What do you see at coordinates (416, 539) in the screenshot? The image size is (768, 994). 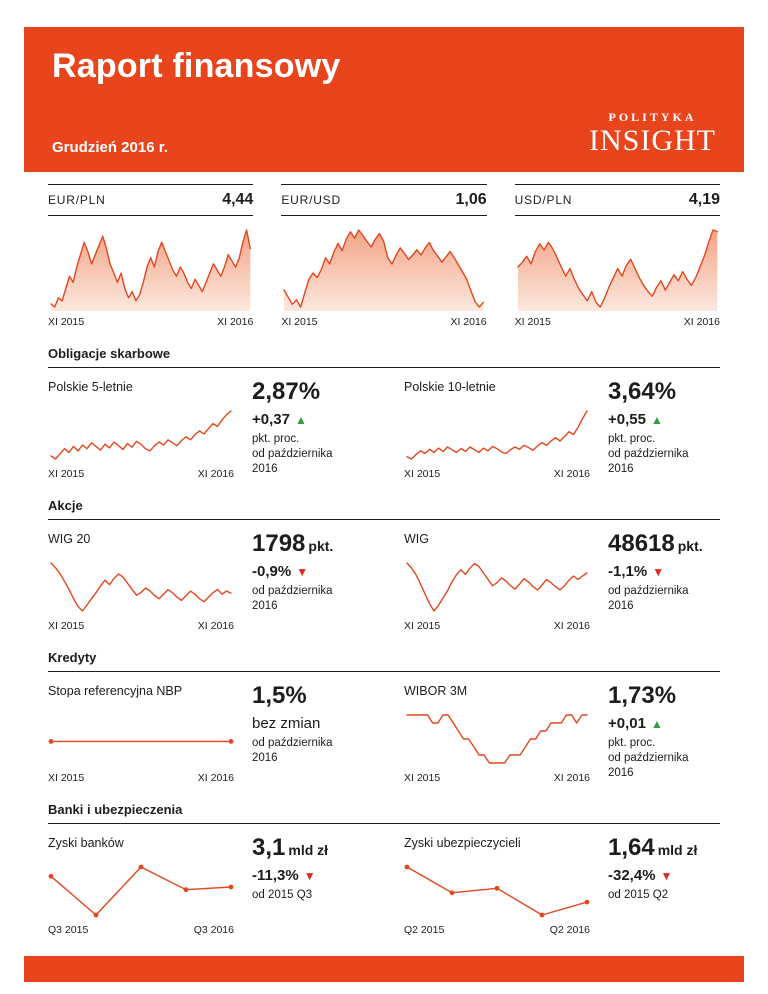 I see `metric-label: WIG` at bounding box center [416, 539].